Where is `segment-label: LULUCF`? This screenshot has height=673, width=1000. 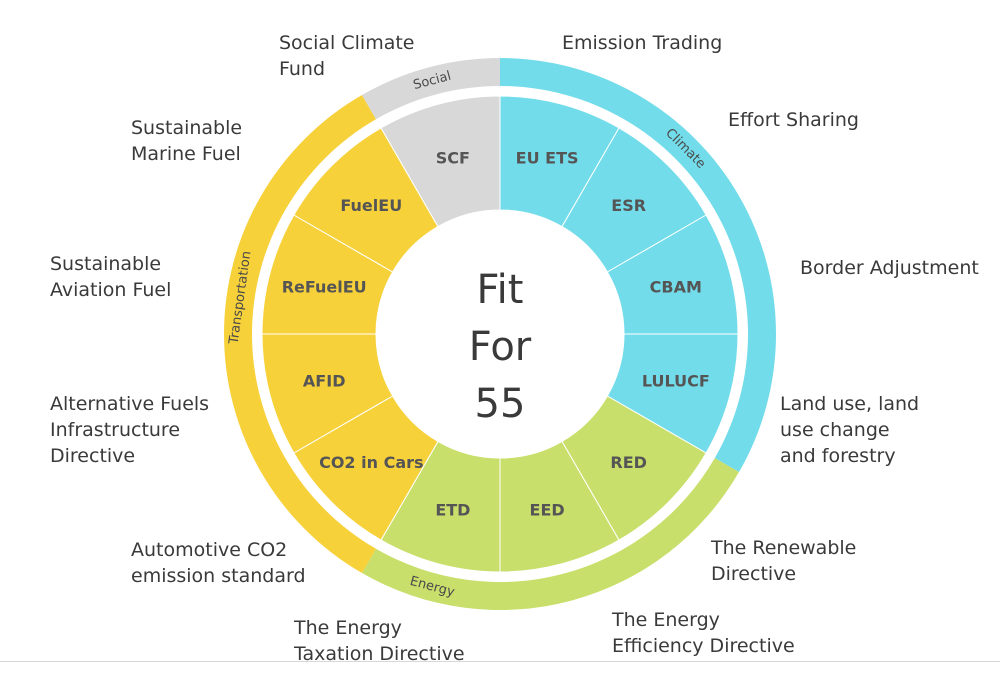
segment-label: LULUCF is located at coordinates (676, 381).